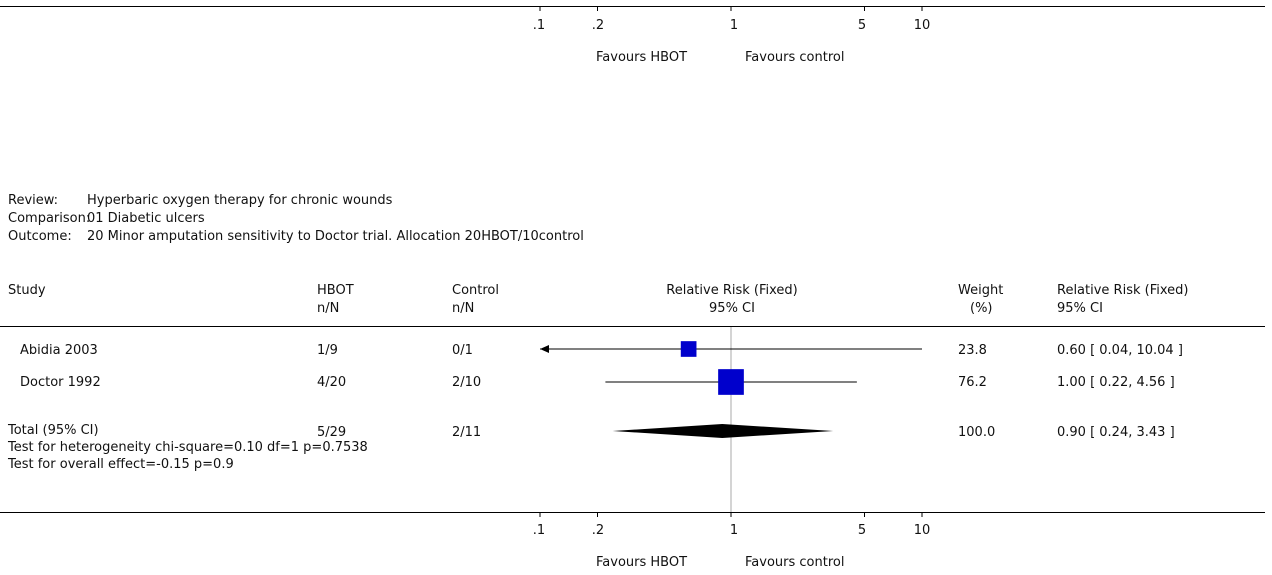 Image resolution: width=1272 pixels, height=575 pixels. Describe the element at coordinates (544, 349) in the screenshot. I see `ci-truncation-arrow` at that location.